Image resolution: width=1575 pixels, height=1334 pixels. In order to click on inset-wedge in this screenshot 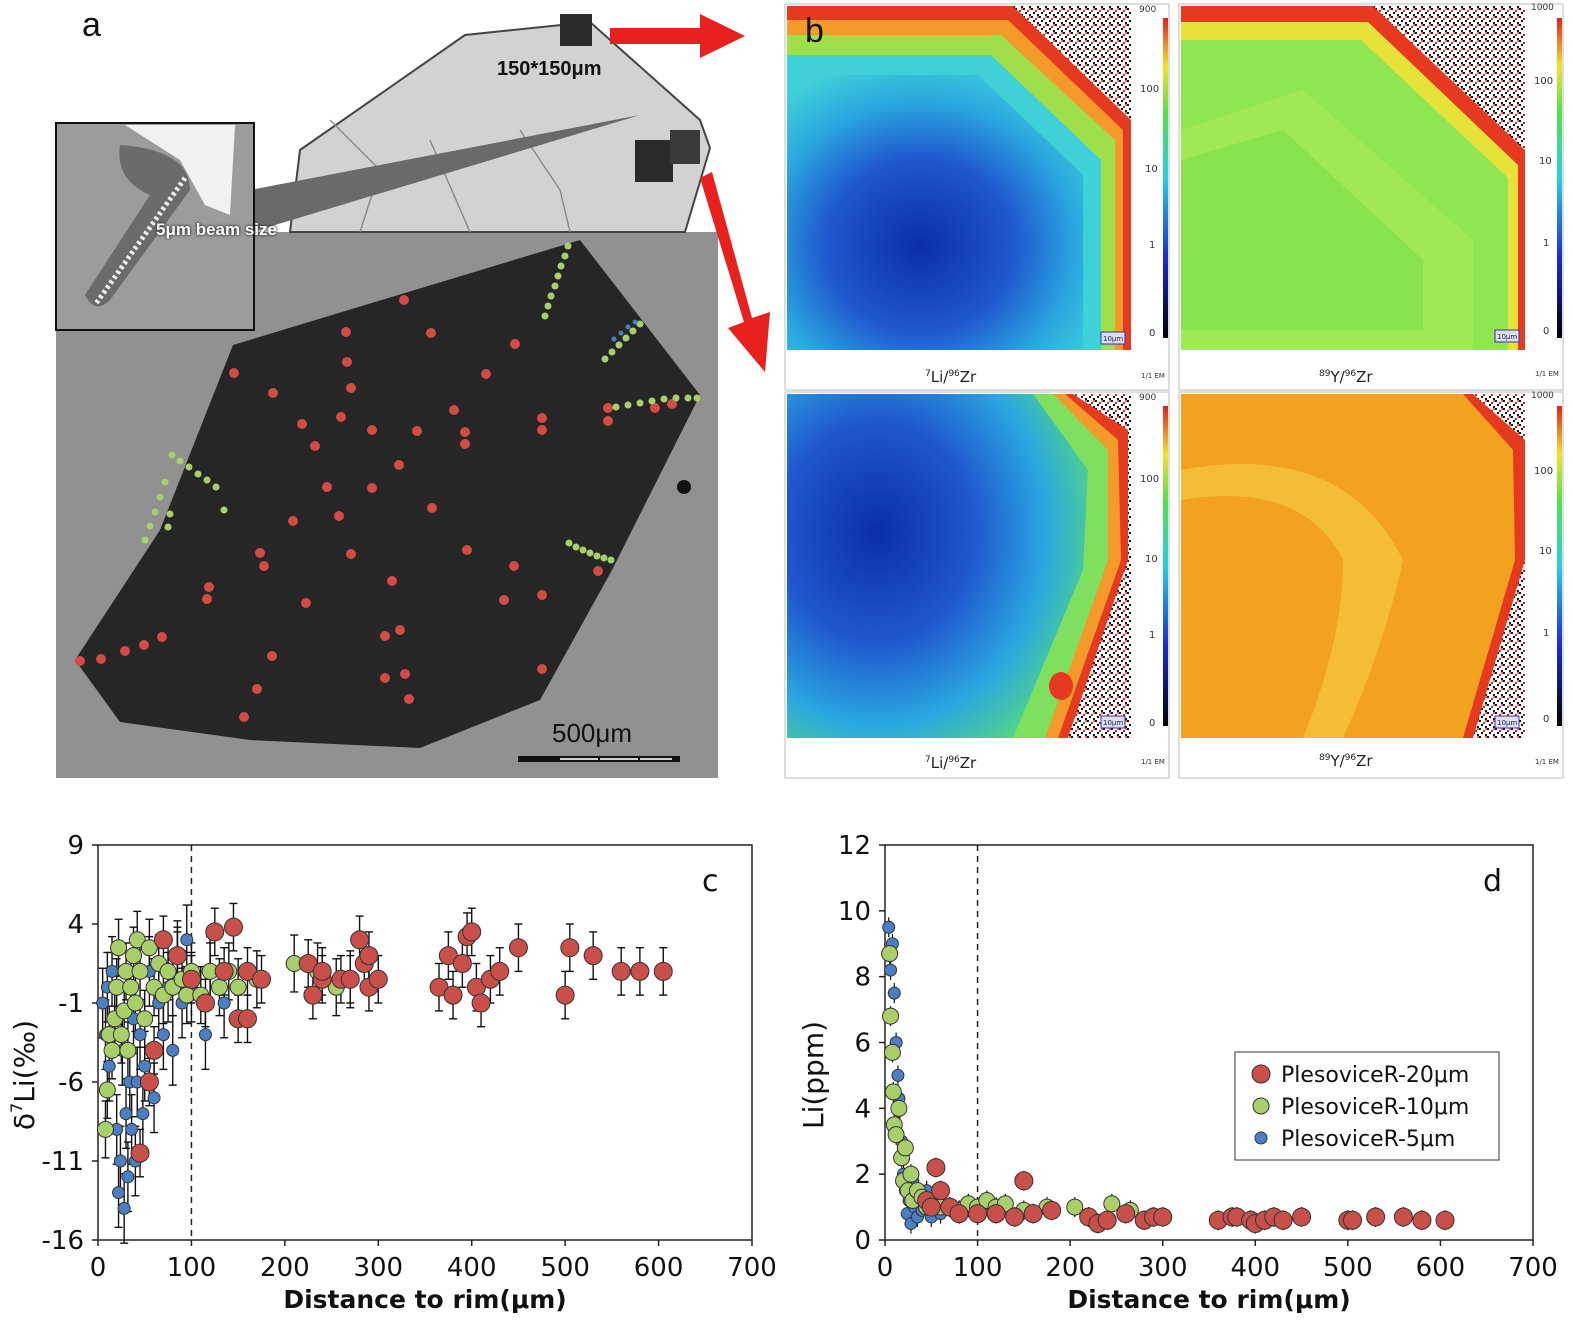, I will do `click(445, 173)`.